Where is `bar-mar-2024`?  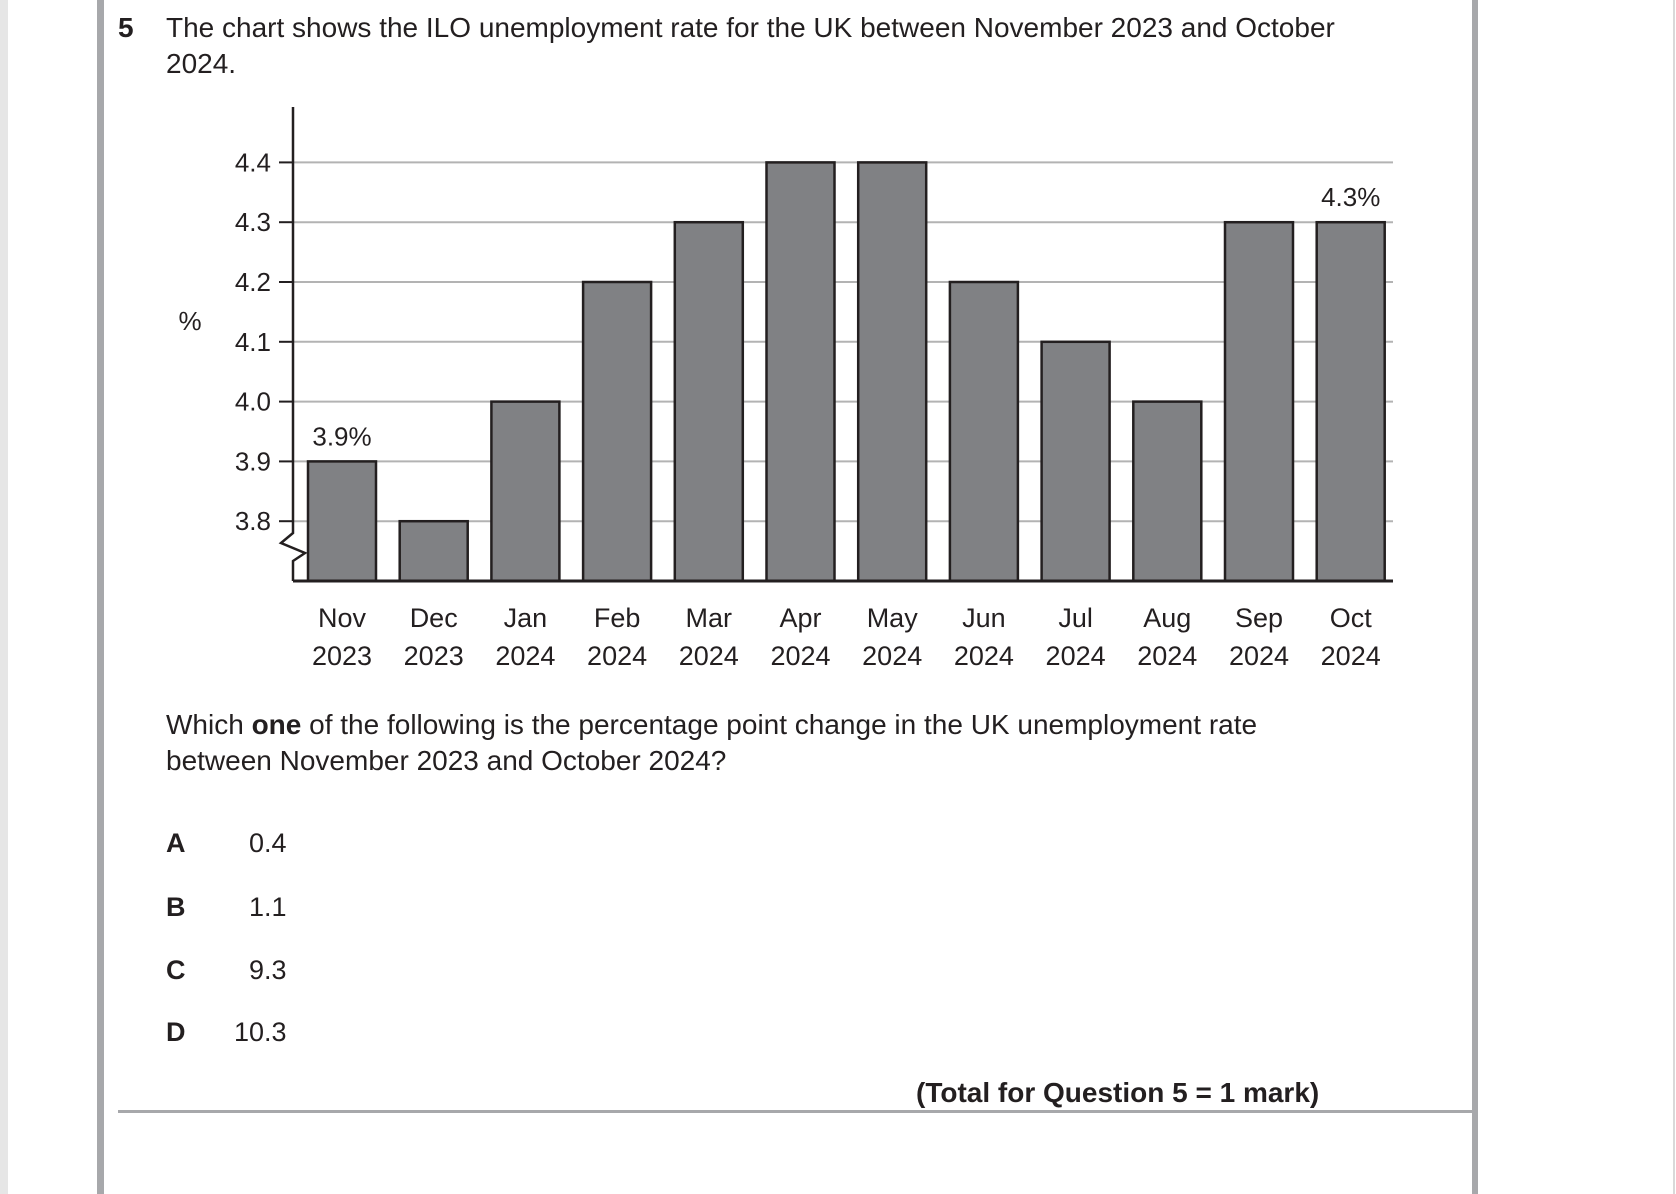 bar-mar-2024 is located at coordinates (709, 401).